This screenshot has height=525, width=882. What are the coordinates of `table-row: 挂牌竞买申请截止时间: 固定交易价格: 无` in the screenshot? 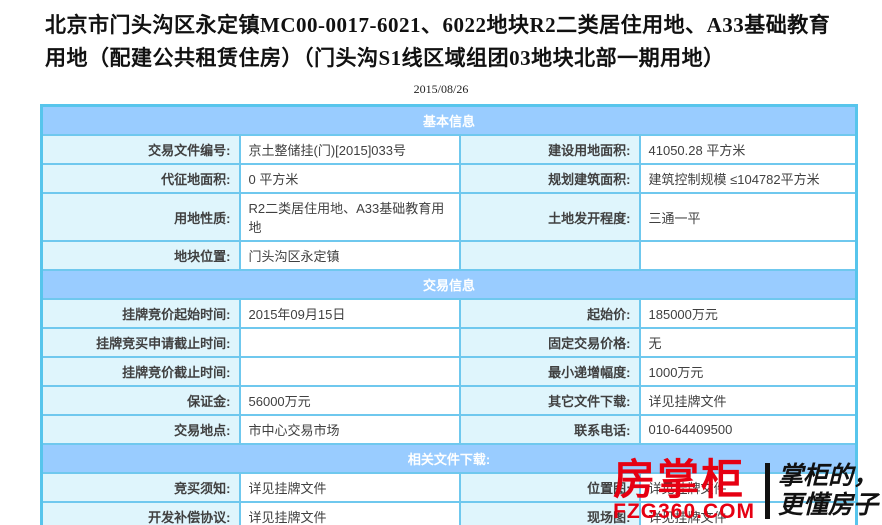 It's located at (449, 342).